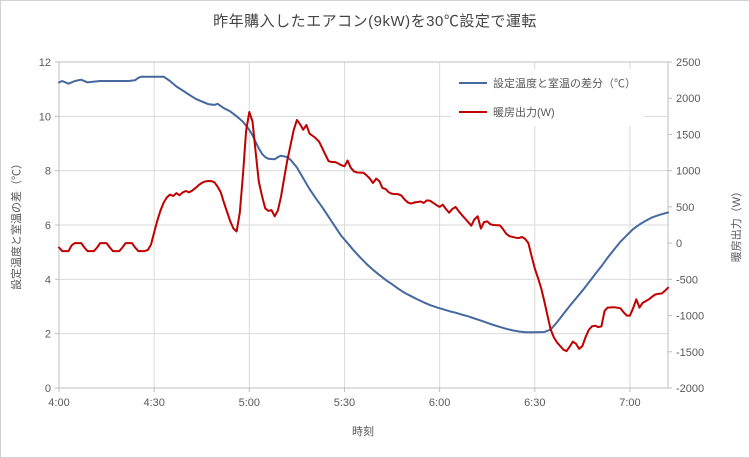 This screenshot has width=750, height=458. What do you see at coordinates (524, 113) in the screenshot?
I see `legend-item-label: 暖房出力(W)` at bounding box center [524, 113].